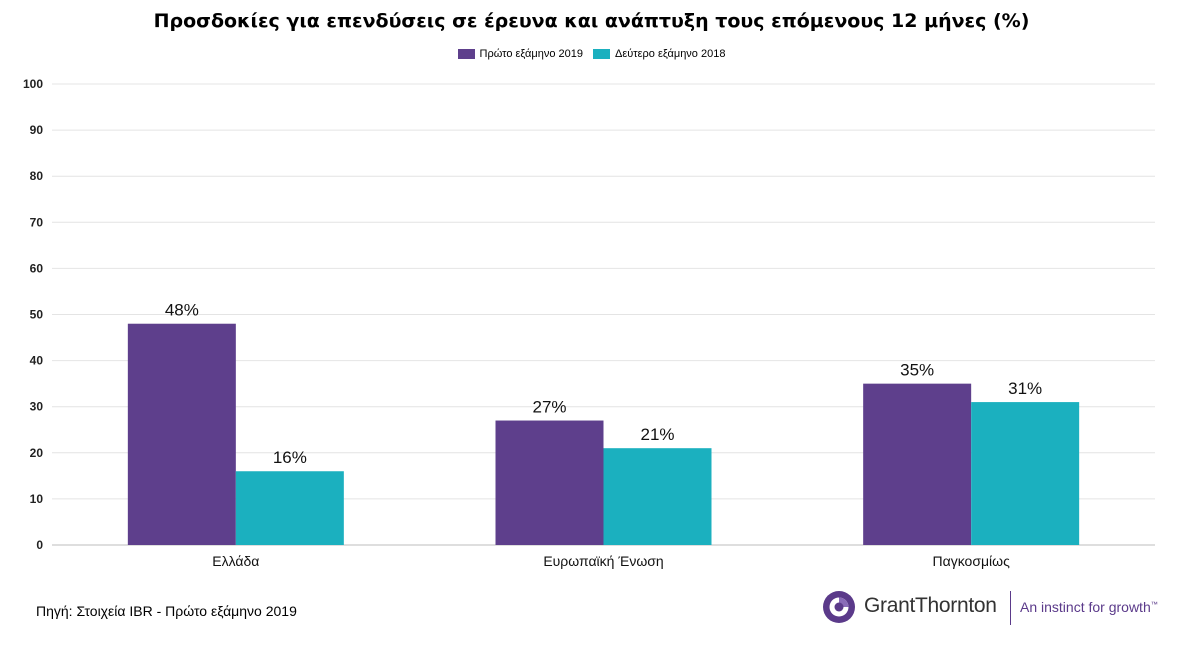  I want to click on y-tick-label-10: 10, so click(37, 499).